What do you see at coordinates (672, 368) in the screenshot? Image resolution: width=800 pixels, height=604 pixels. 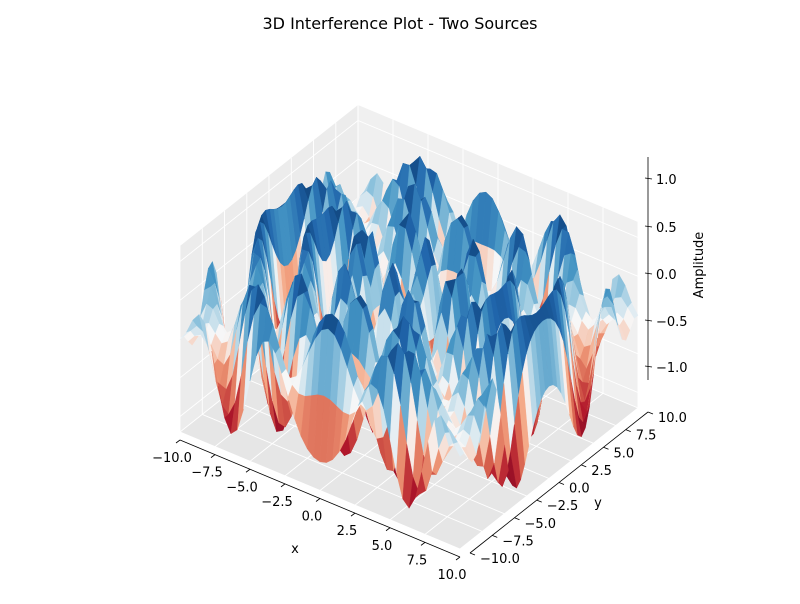 I see `z-tick-label: −1.0` at bounding box center [672, 368].